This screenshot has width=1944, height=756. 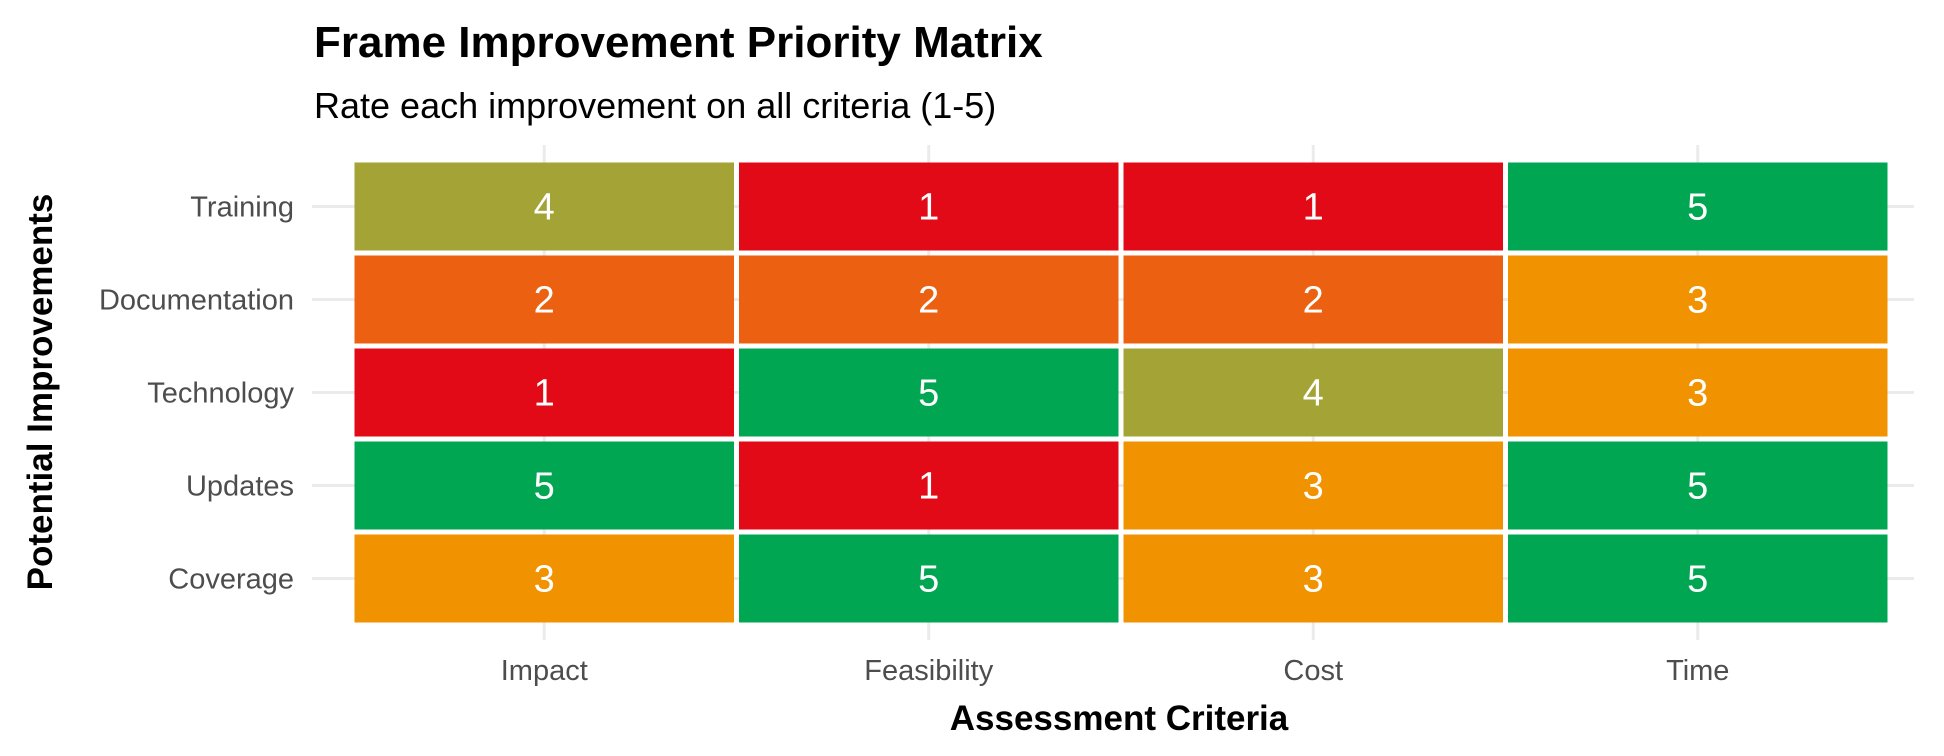 I want to click on chart-title: Frame Improvement Priority Matrix, so click(x=678, y=42).